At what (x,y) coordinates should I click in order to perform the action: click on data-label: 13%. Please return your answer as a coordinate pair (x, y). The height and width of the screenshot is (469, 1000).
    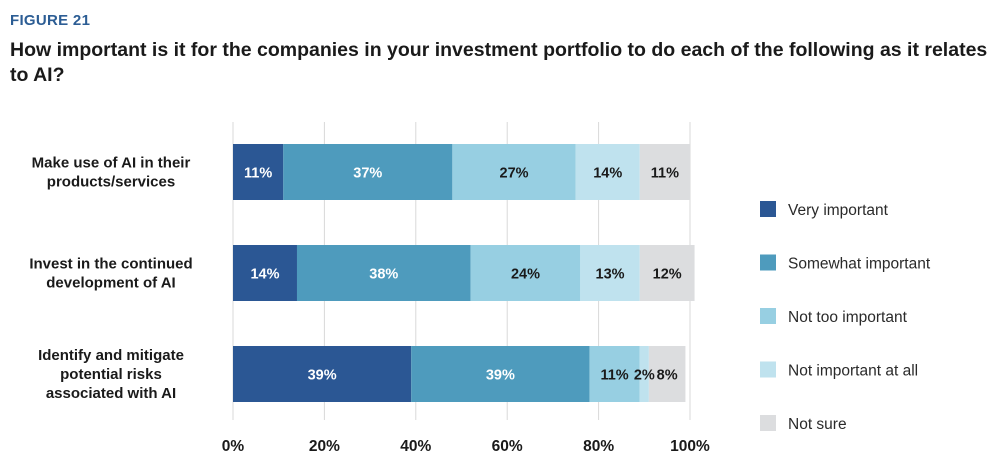
    Looking at the image, I should click on (610, 275).